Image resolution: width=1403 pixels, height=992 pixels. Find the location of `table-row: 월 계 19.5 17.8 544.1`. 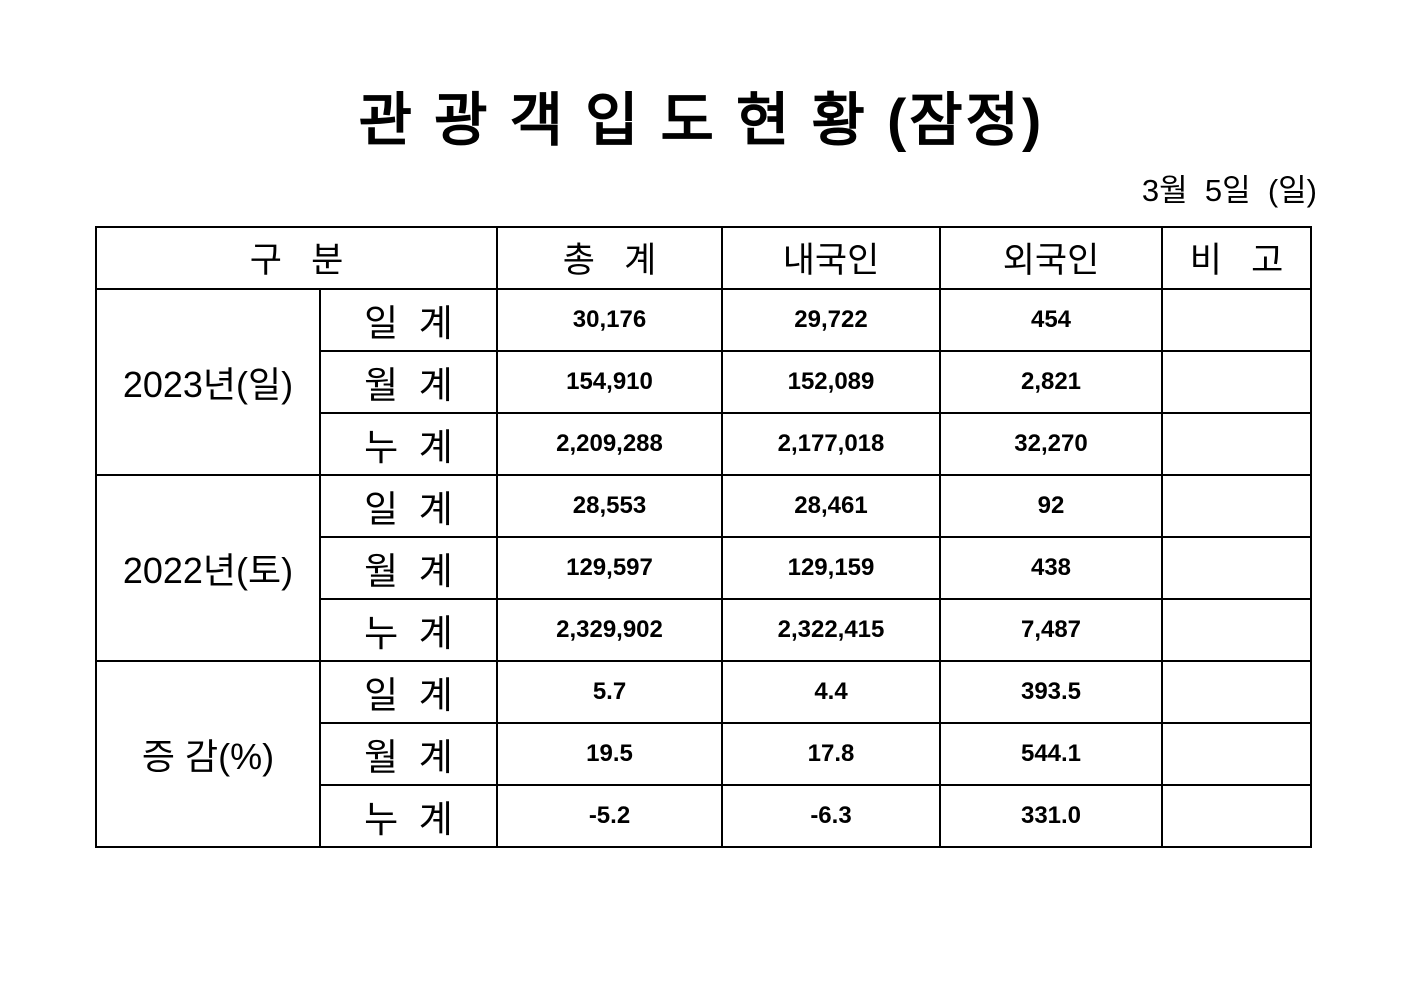

table-row: 월 계 19.5 17.8 544.1 is located at coordinates (704, 753).